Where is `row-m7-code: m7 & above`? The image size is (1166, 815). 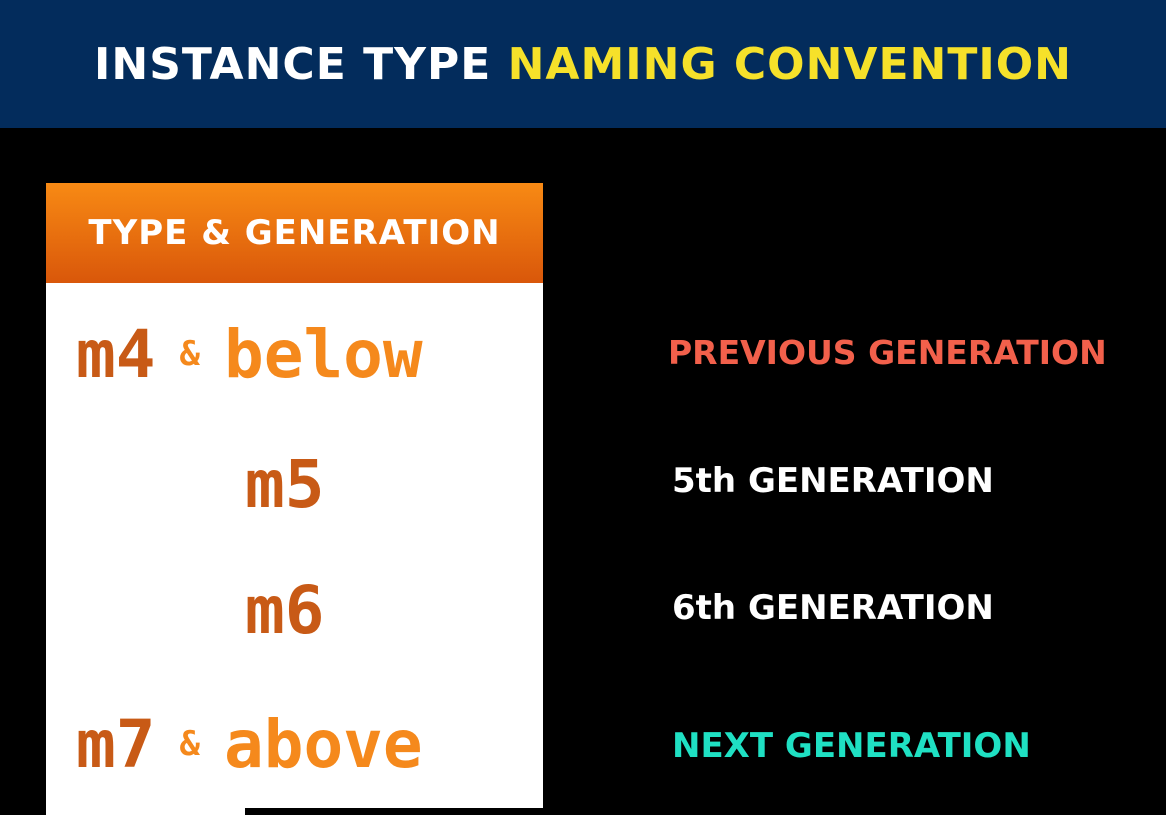 row-m7-code: m7 & above is located at coordinates (249, 745).